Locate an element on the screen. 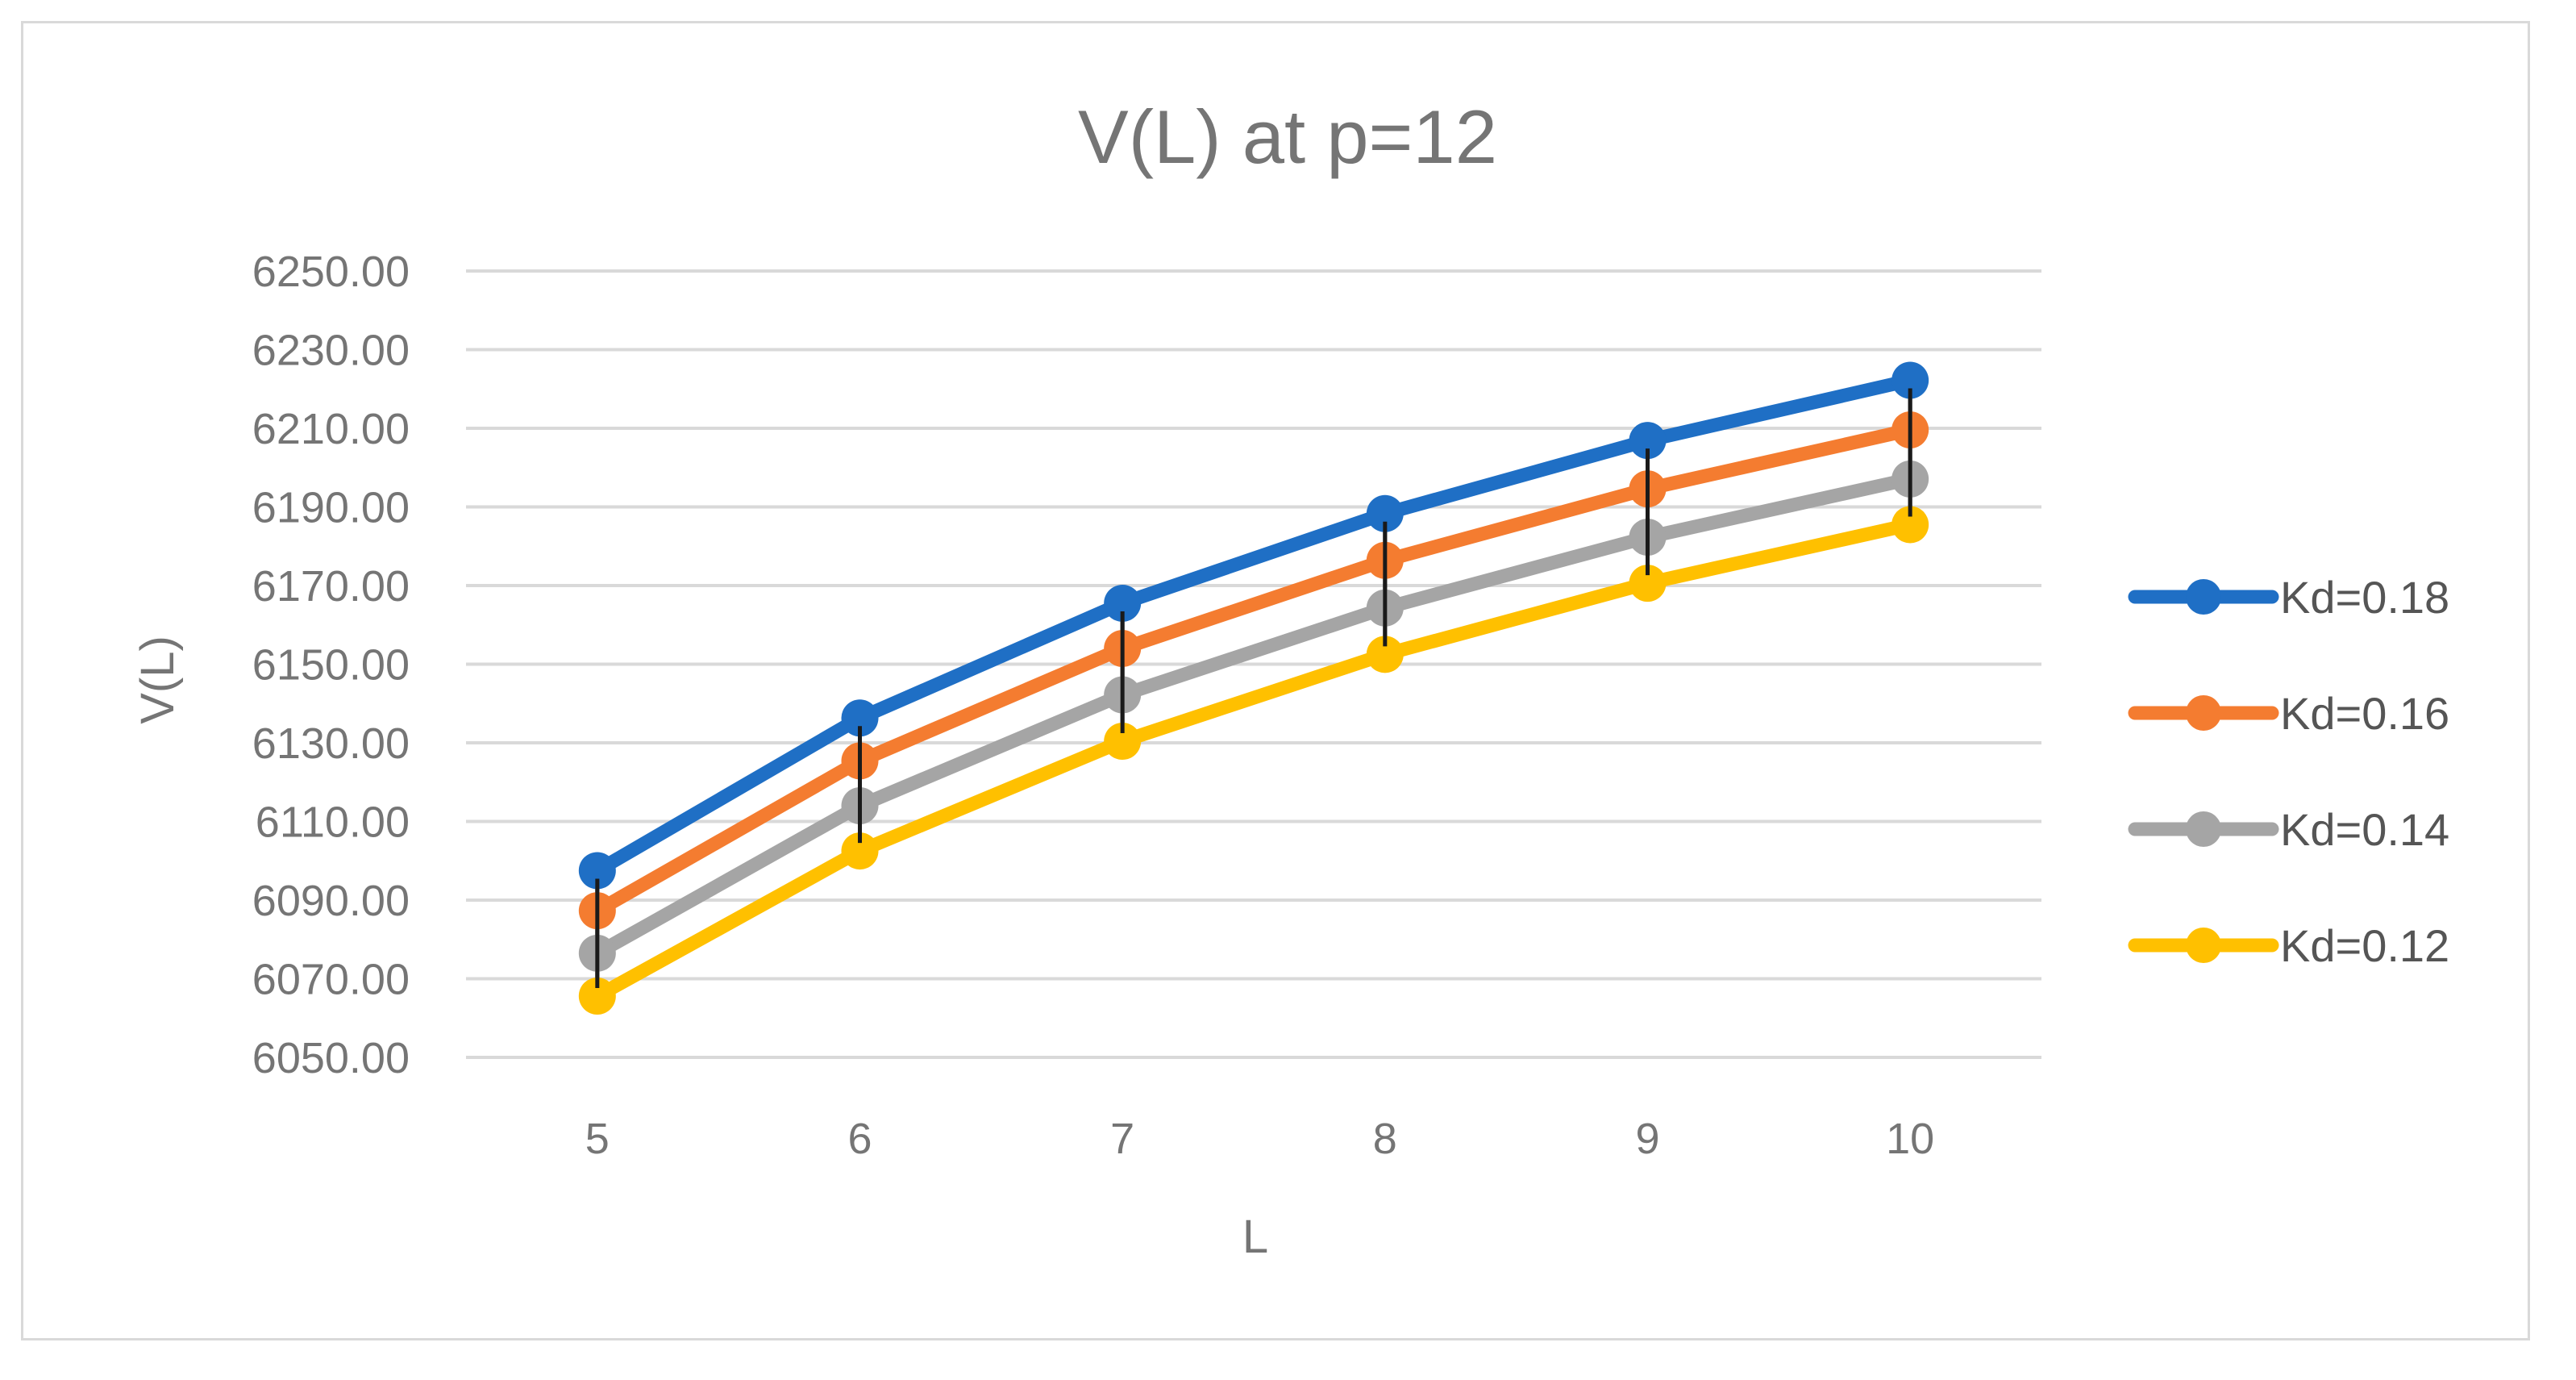 Image resolution: width=2576 pixels, height=1380 pixels. x-tick-label: 6 is located at coordinates (859, 1139).